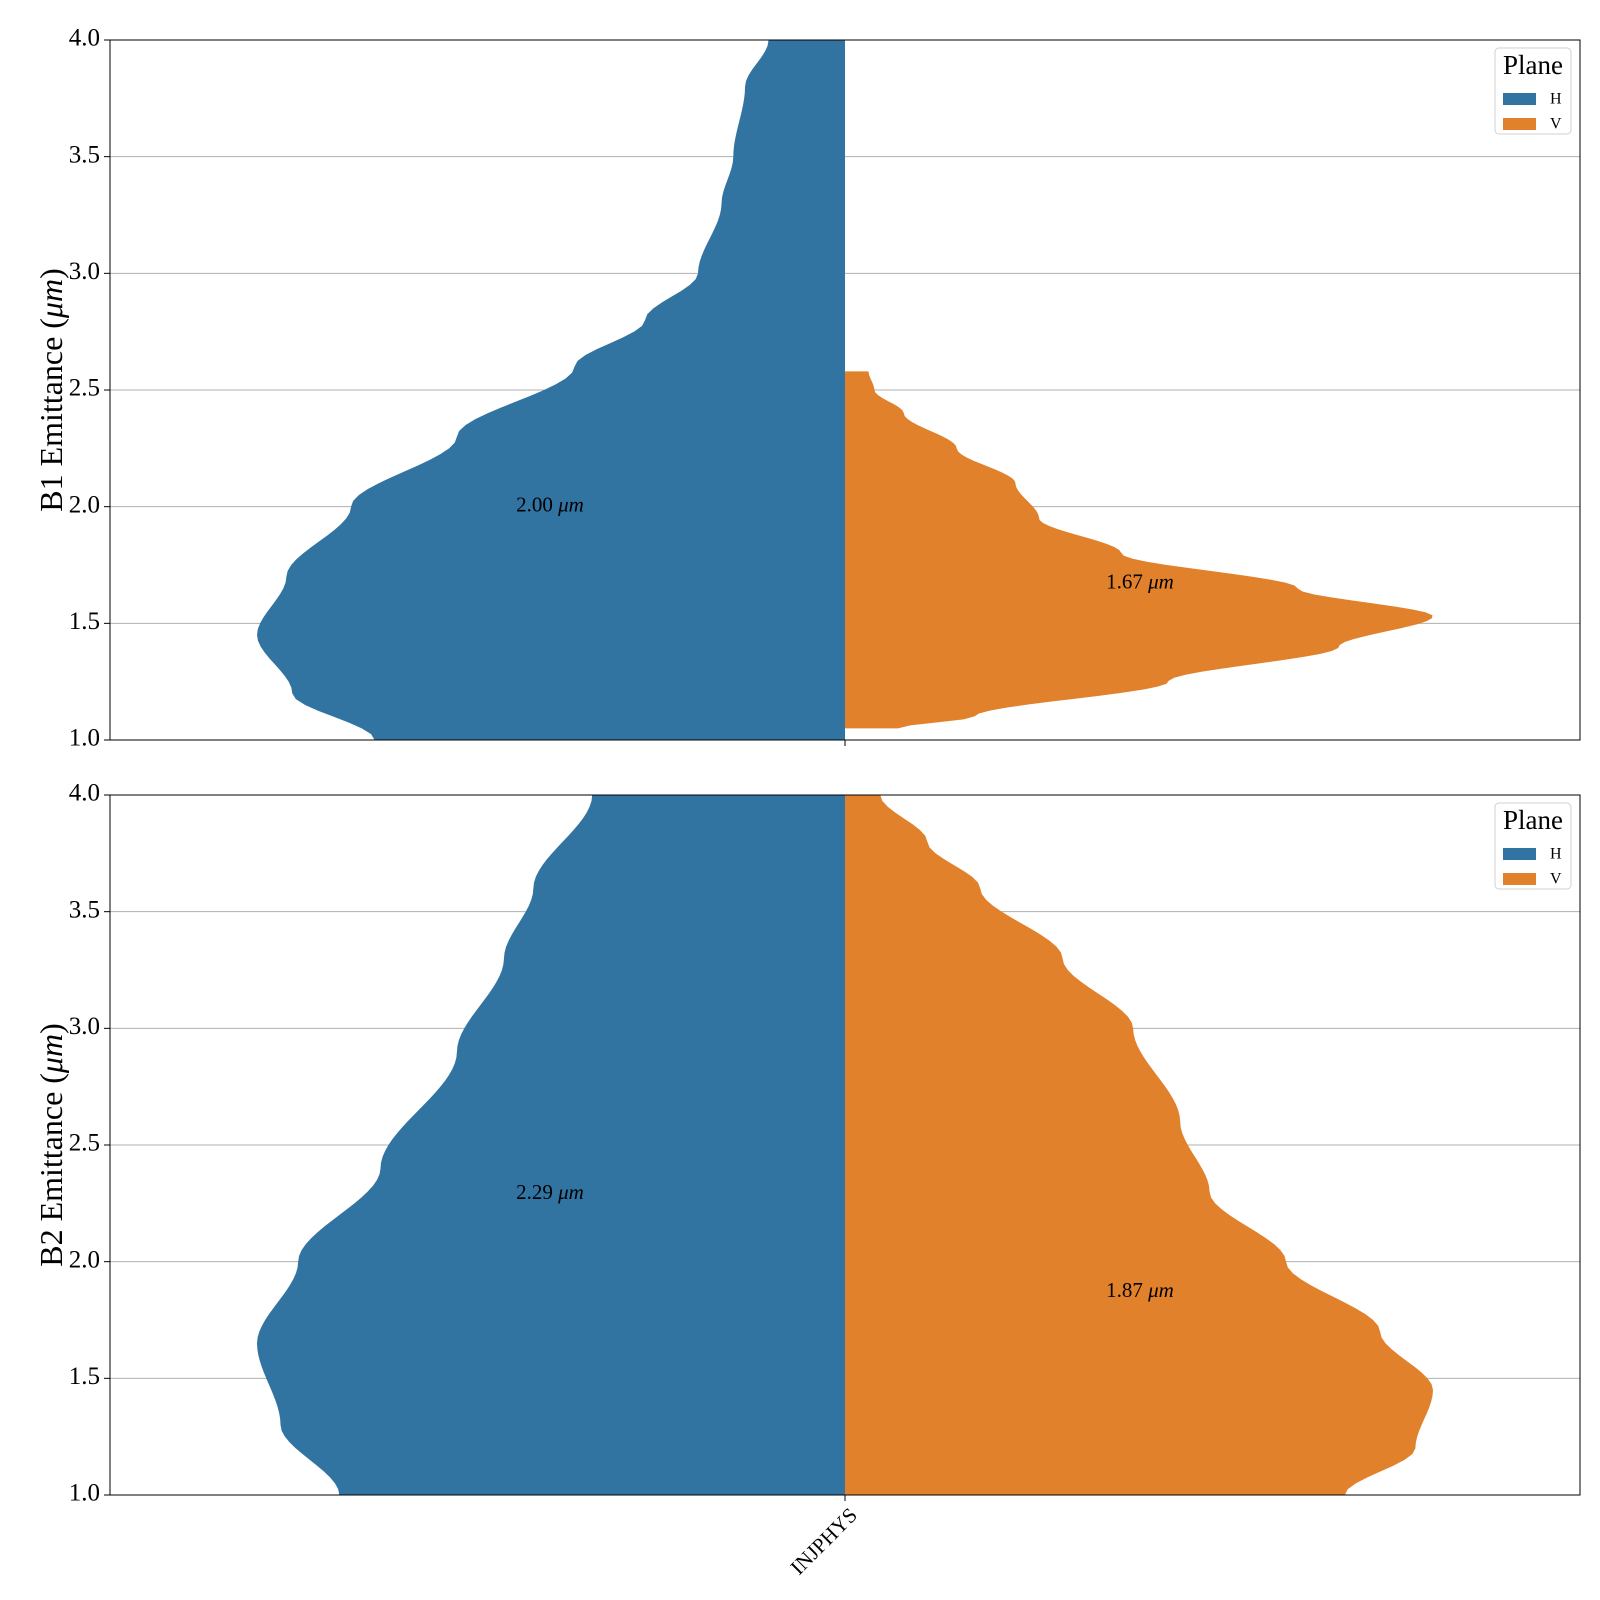 The height and width of the screenshot is (1600, 1600). Describe the element at coordinates (1140, 1290) in the screenshot. I see `annotation-v: 1.87 μm` at that location.